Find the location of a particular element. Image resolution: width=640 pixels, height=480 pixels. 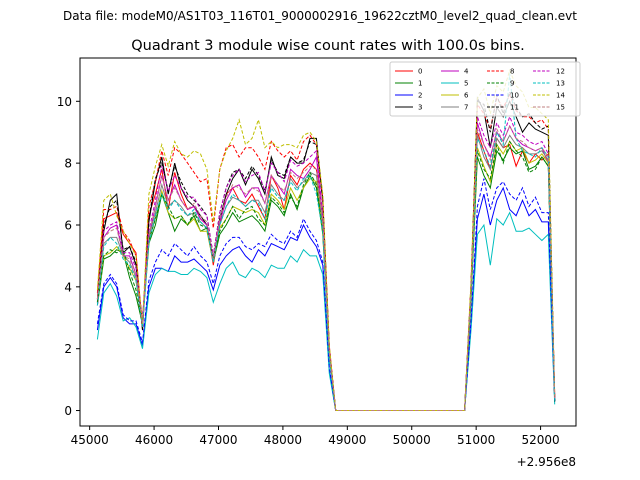

legend-label-5: 5 is located at coordinates (466, 84).